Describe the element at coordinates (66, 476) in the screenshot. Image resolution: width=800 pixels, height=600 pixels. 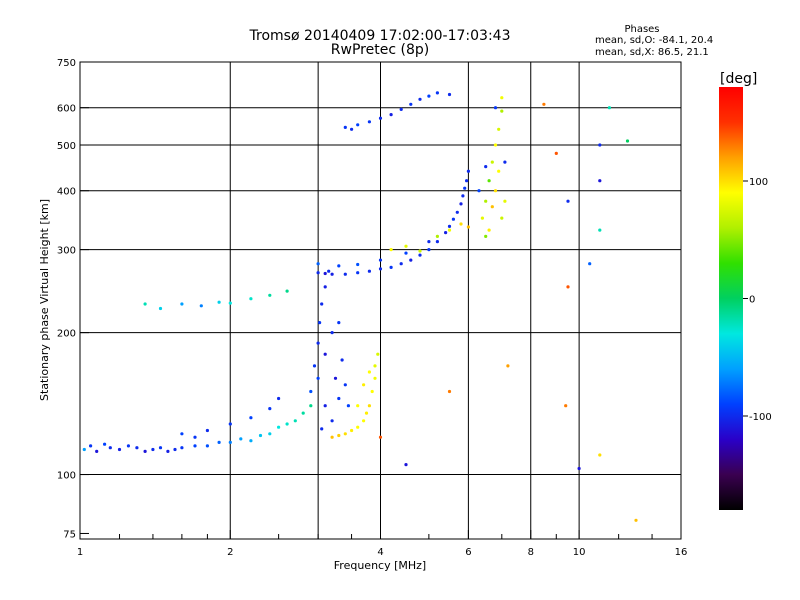
I see `y-tick-label: 100` at that location.